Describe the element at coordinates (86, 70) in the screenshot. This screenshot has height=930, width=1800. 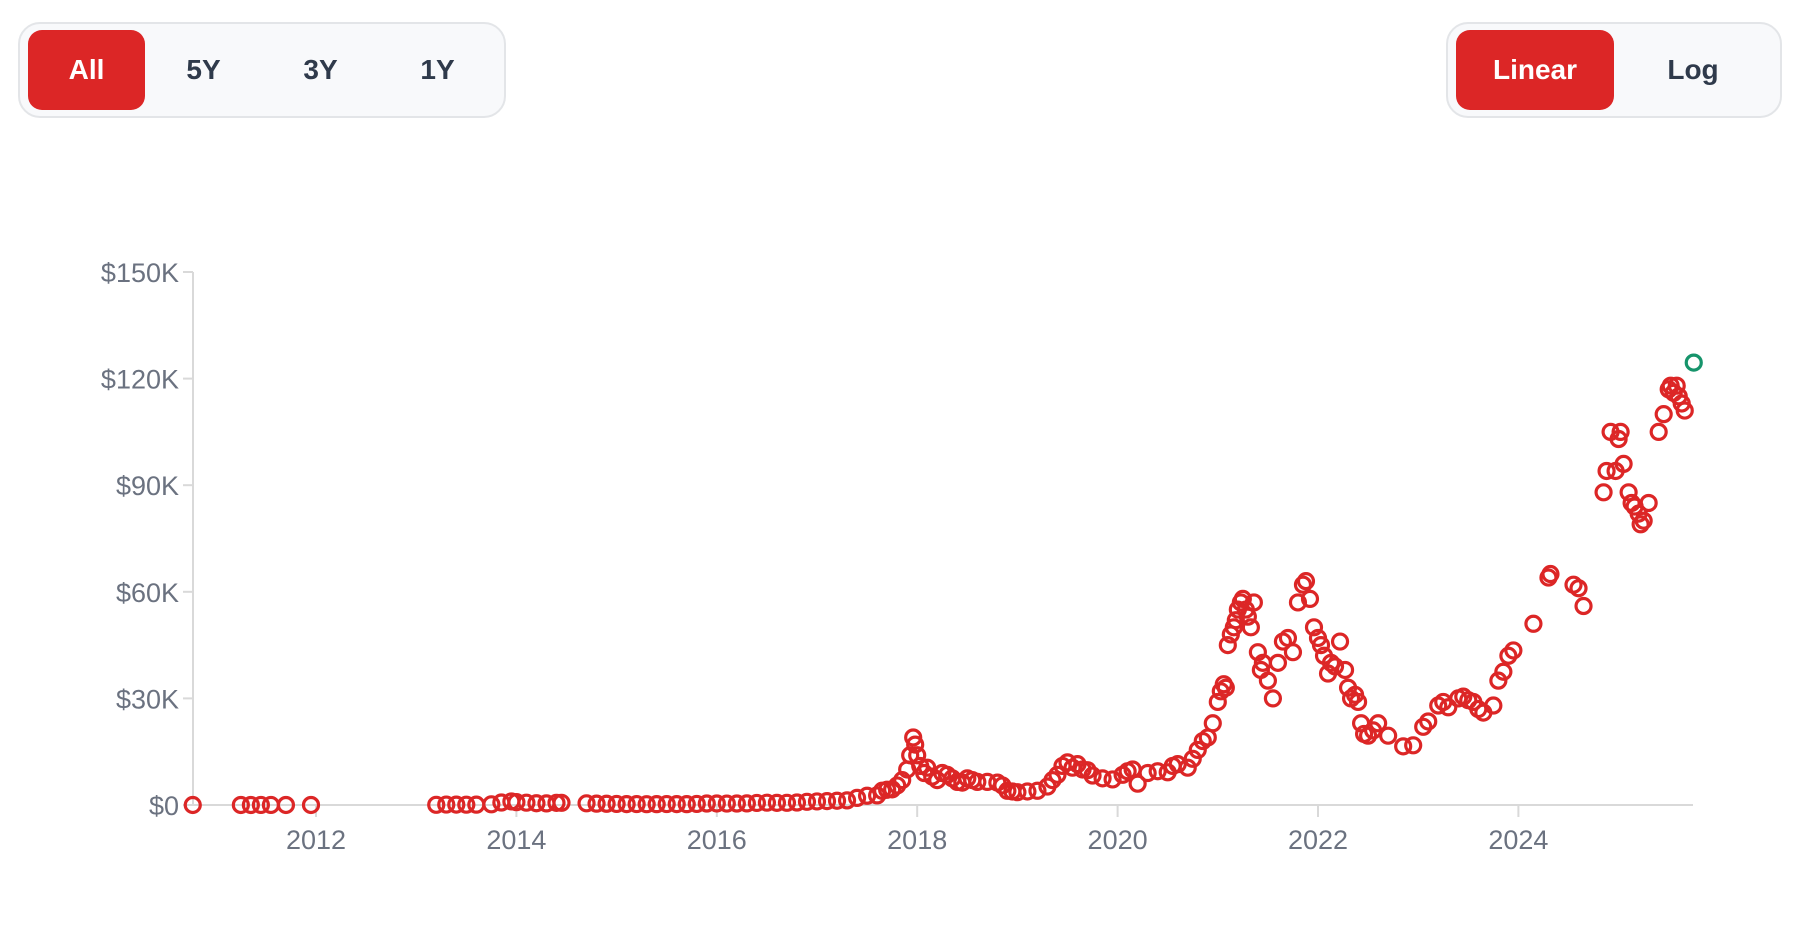
I see `range-all-button: All` at that location.